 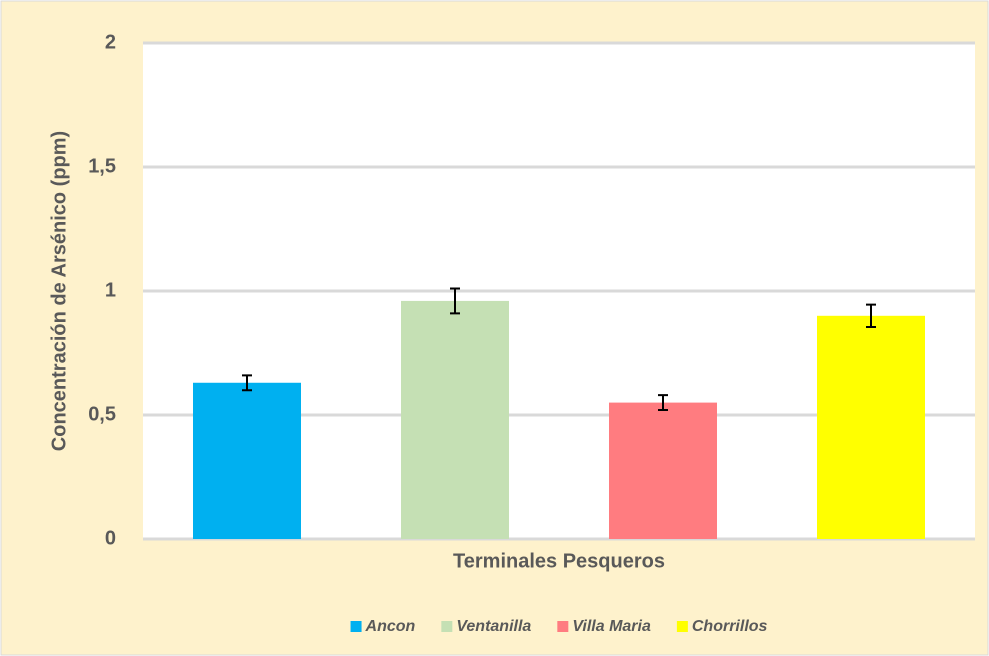 I want to click on legend-label: Ancon, so click(x=390, y=626).